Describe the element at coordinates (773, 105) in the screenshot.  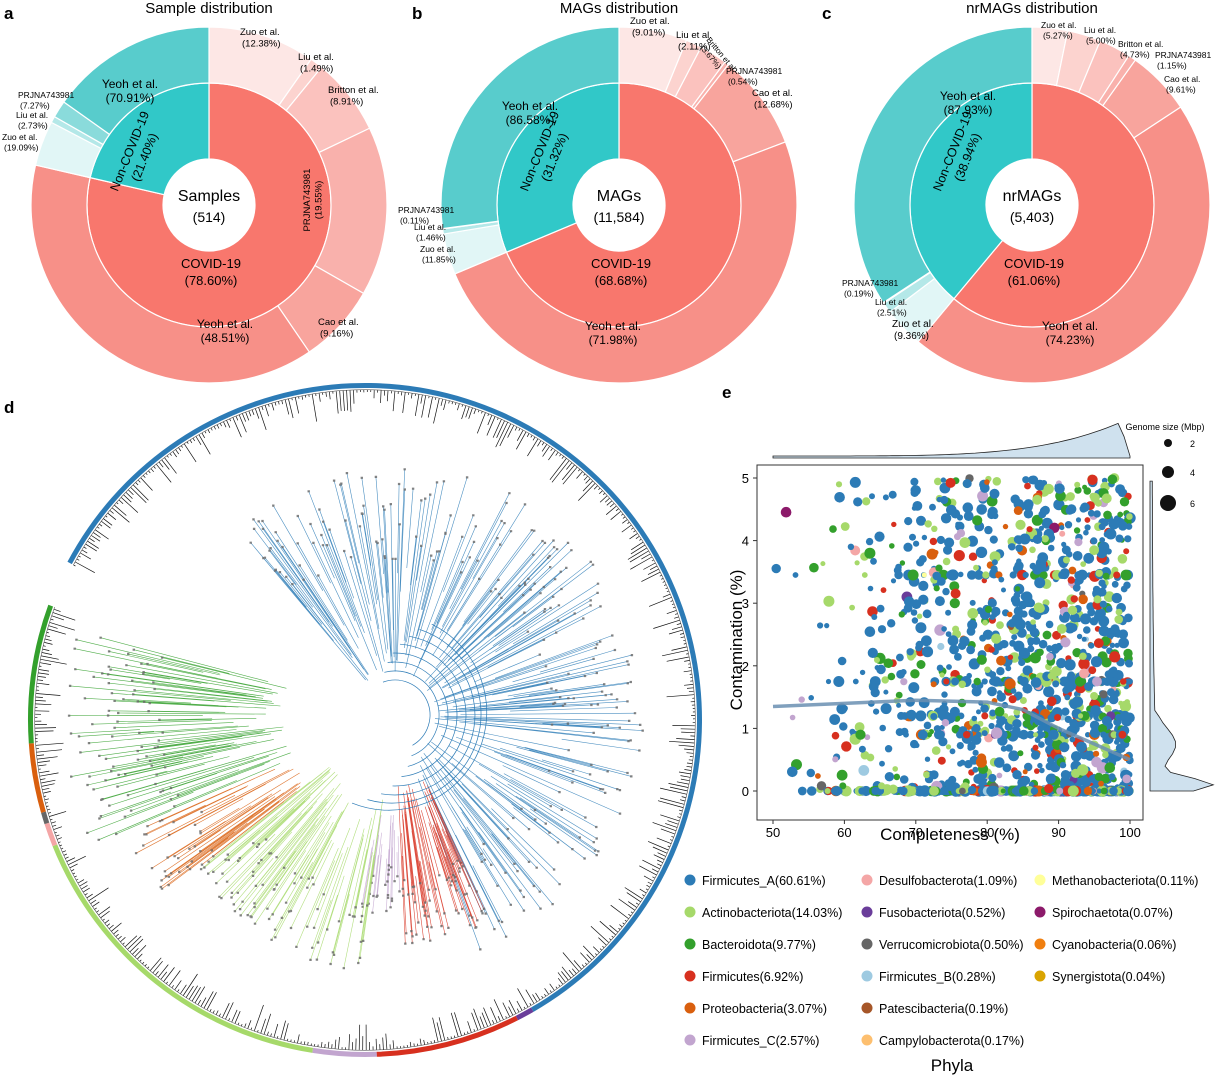
I see `outer-label-pct: (12.68%)` at that location.